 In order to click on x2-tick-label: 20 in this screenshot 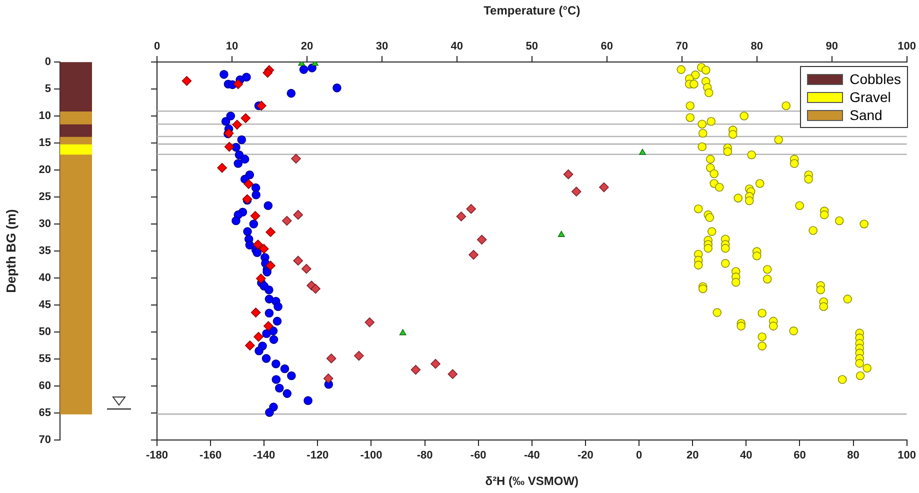, I will do `click(307, 46)`.